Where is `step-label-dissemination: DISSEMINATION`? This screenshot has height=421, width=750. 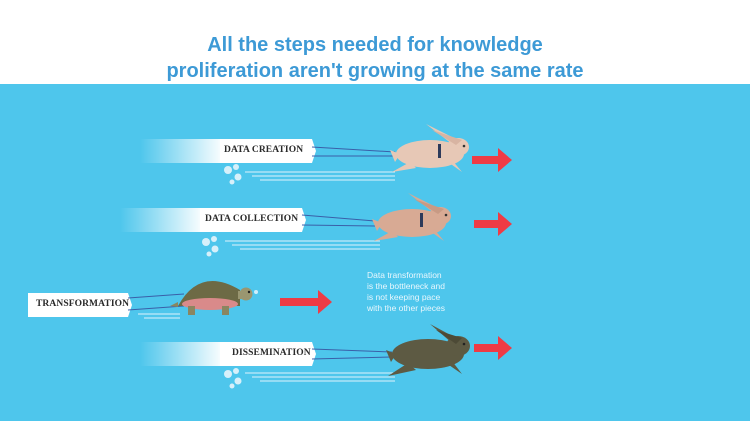 step-label-dissemination: DISSEMINATION is located at coordinates (271, 353).